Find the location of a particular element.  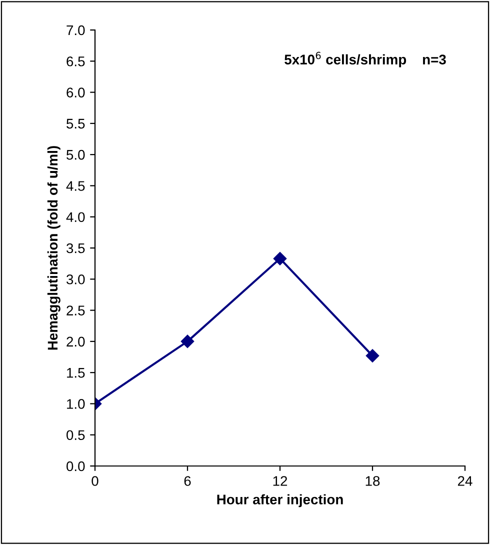

x-axis-title: Hour after injection is located at coordinates (280, 501).